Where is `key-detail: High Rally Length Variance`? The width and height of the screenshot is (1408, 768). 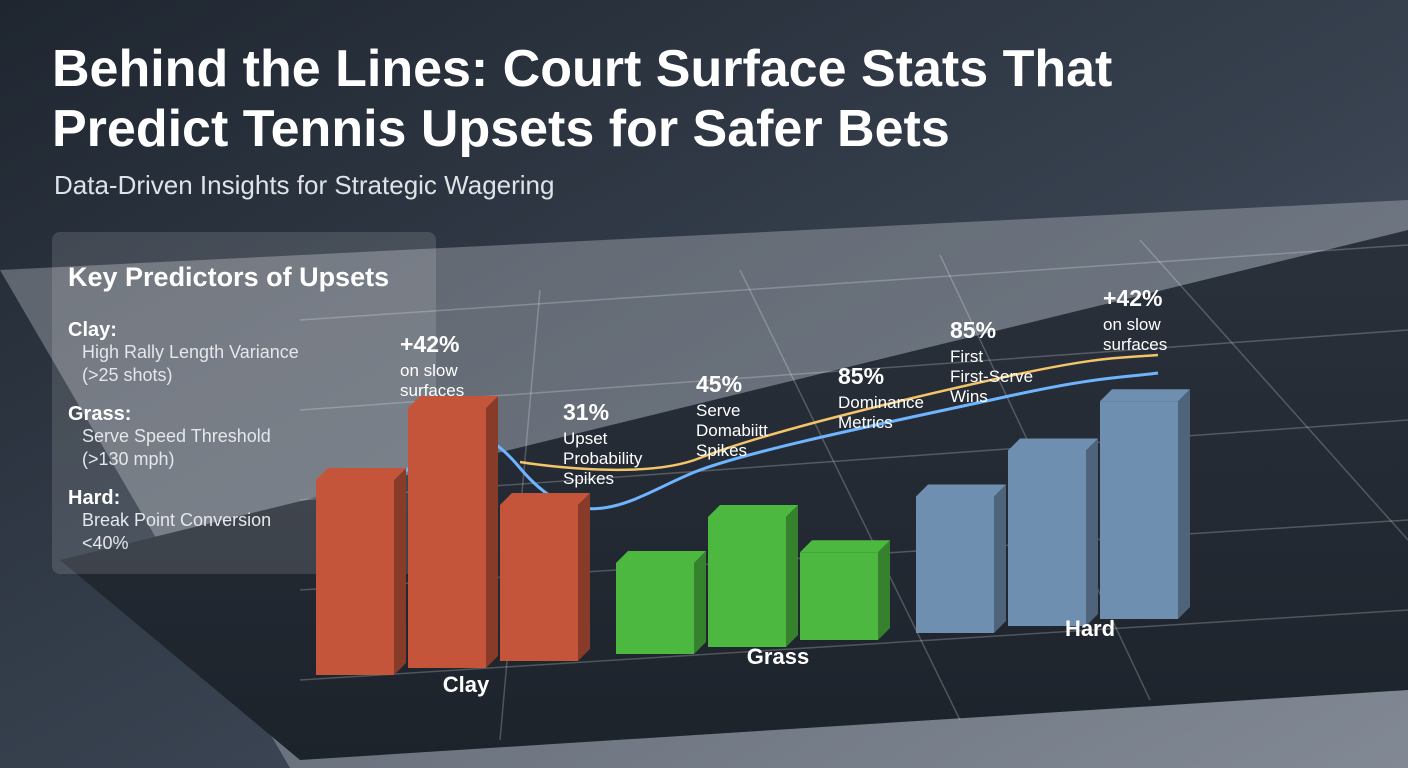 key-detail: High Rally Length Variance is located at coordinates (190, 352).